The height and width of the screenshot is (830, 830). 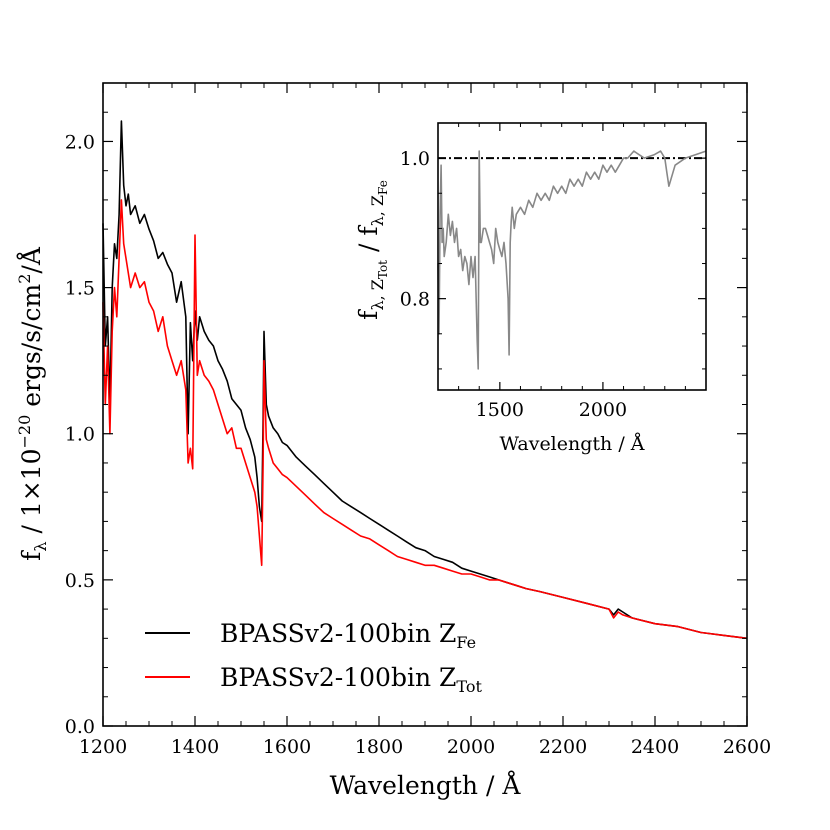 What do you see at coordinates (80, 581) in the screenshot?
I see `main-y-tick-label-1: 0.5` at bounding box center [80, 581].